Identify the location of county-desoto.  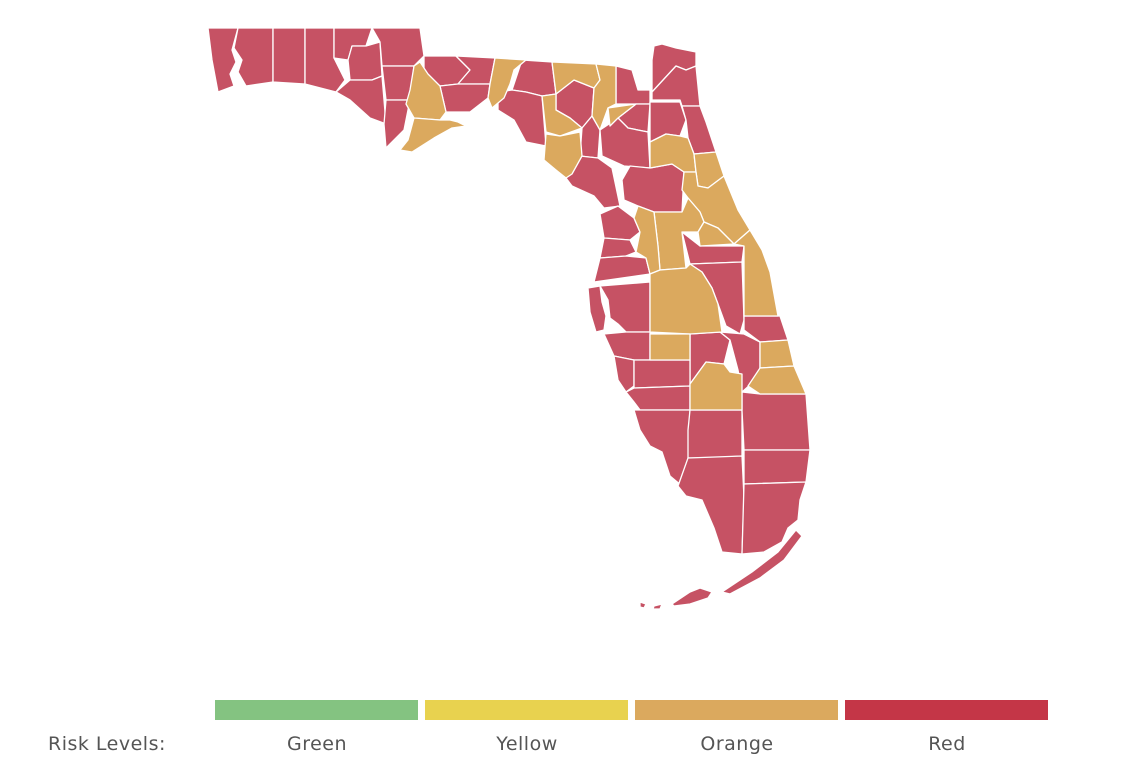
(662, 374).